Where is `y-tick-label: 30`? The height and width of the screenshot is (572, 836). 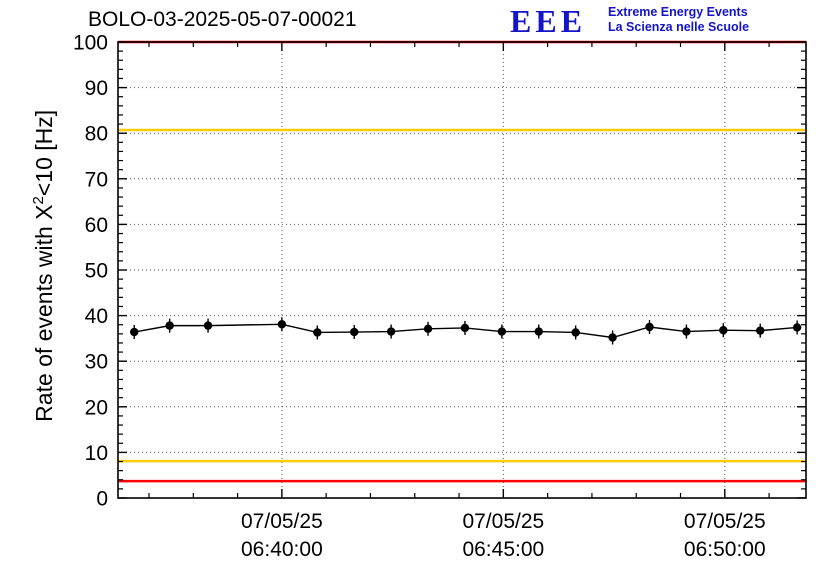
y-tick-label: 30 is located at coordinates (96, 362).